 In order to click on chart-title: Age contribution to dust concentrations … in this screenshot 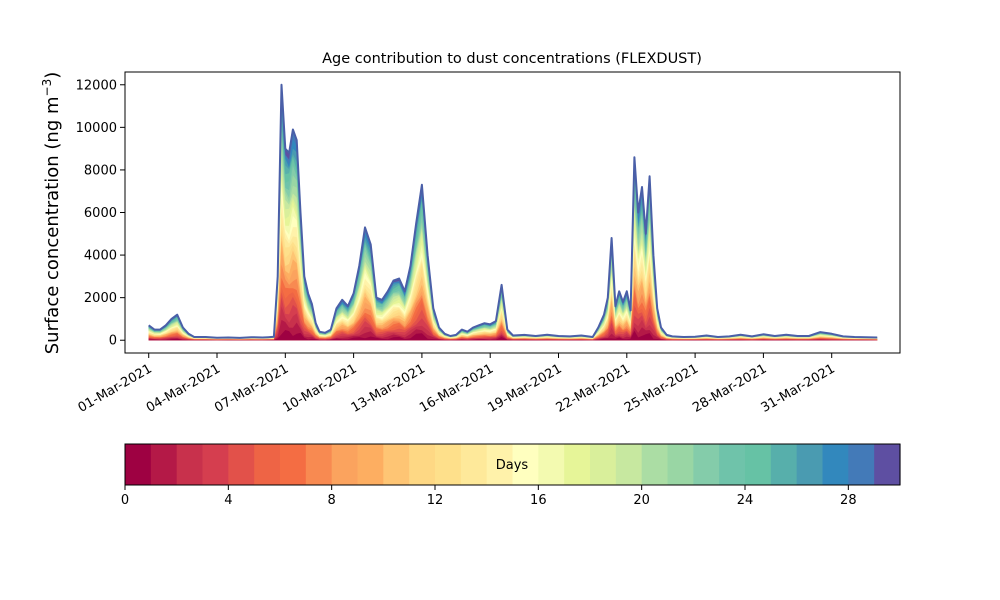, I will do `click(512, 59)`.